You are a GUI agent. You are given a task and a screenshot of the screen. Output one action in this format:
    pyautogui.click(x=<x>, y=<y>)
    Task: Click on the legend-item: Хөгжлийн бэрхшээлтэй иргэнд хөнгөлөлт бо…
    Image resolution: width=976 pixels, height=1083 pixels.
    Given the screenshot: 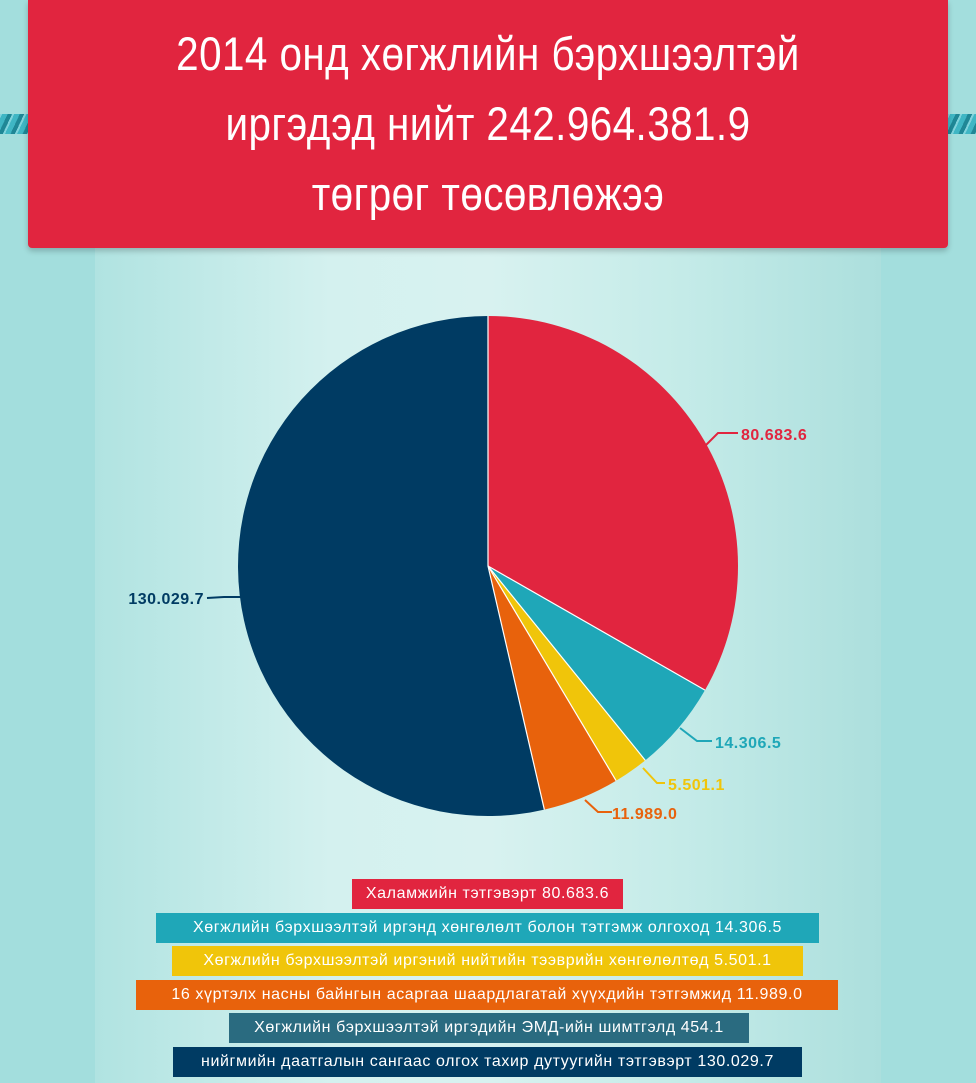 What is the action you would take?
    pyautogui.click(x=487, y=927)
    